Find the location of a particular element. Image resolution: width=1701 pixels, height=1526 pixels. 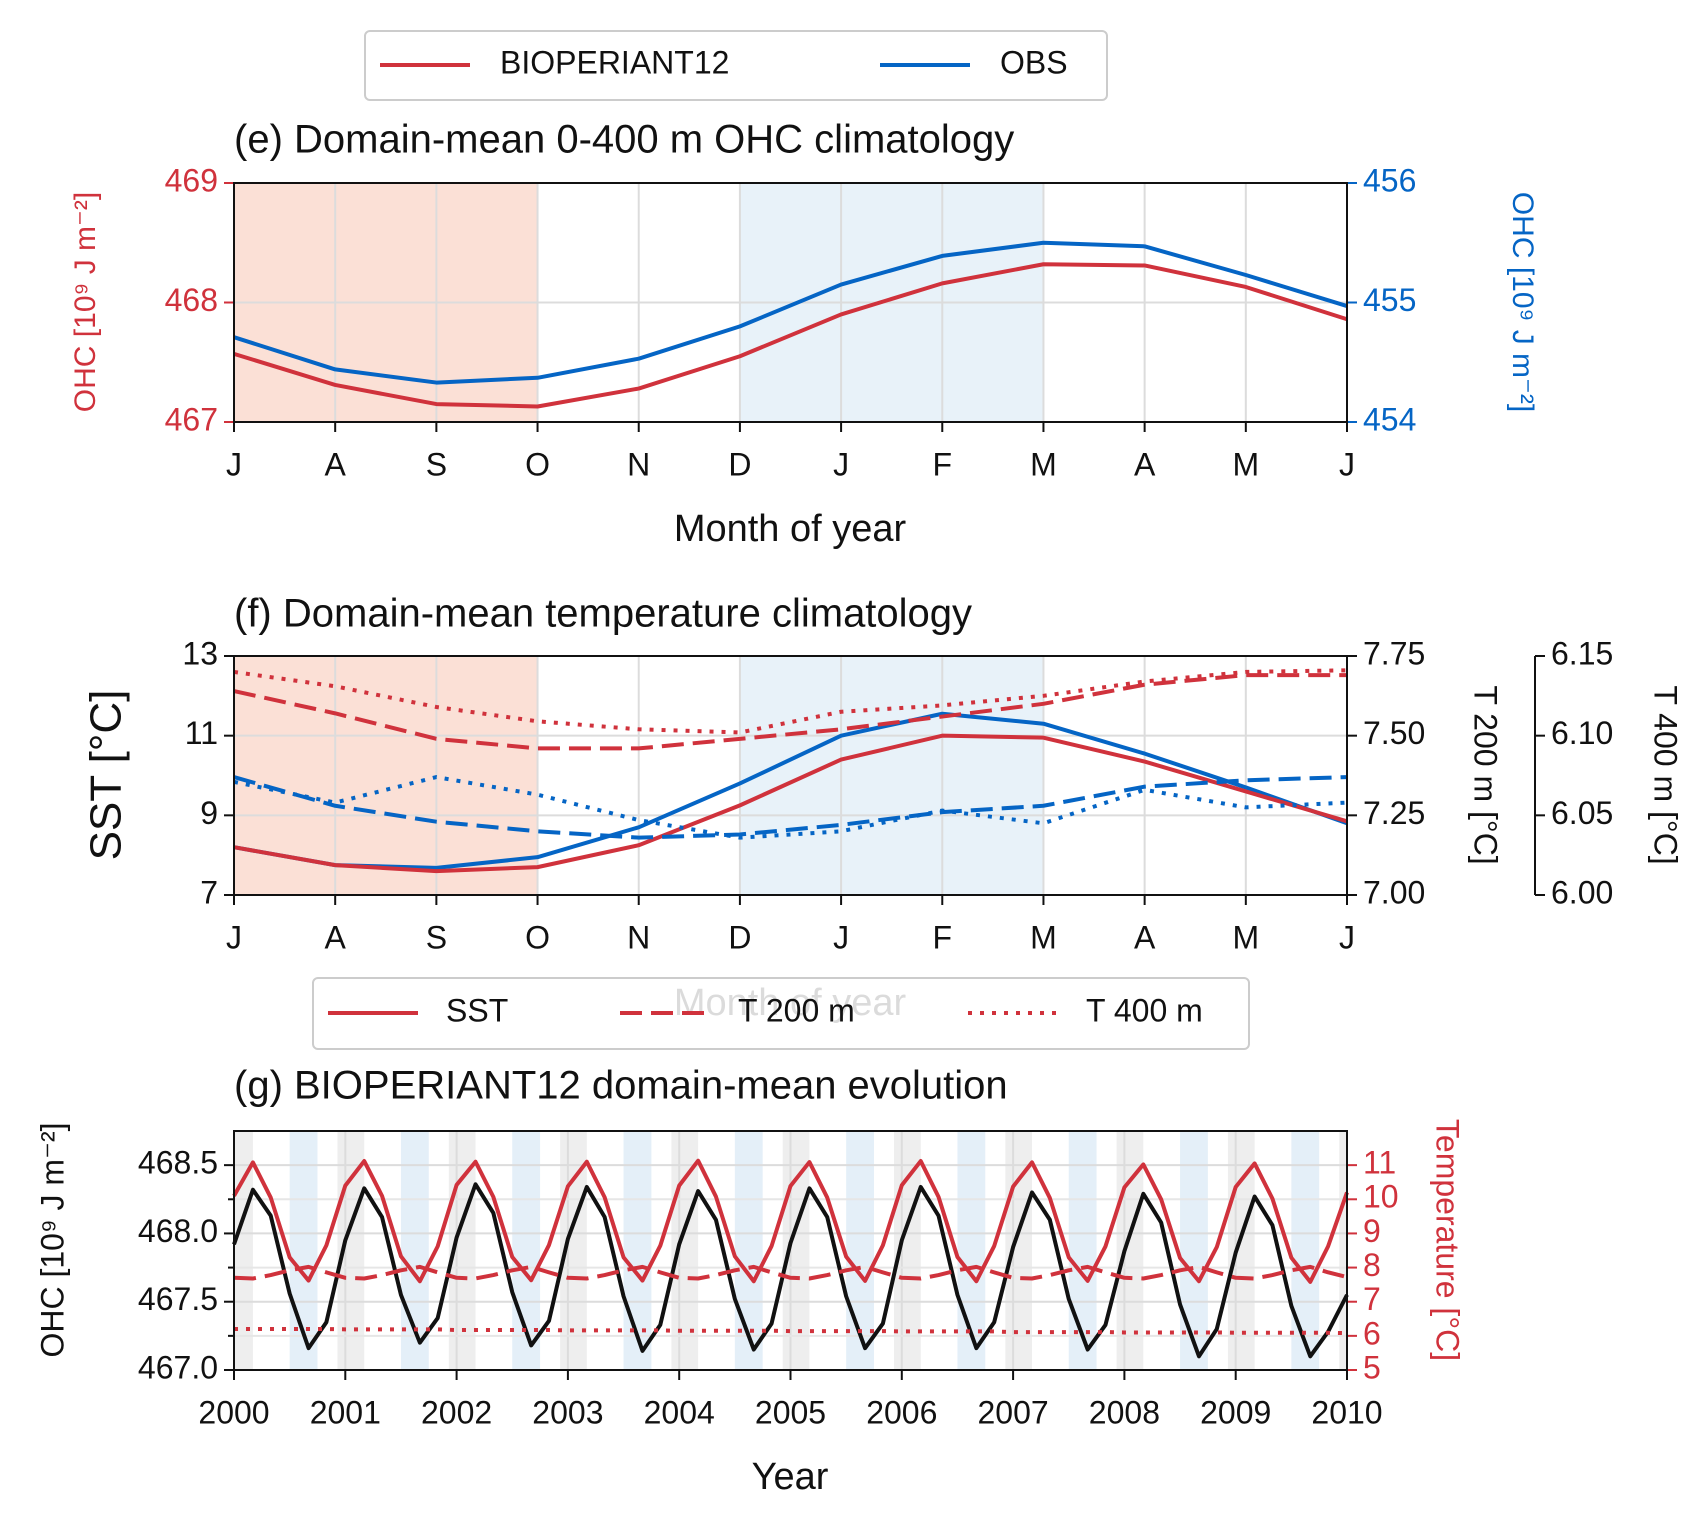

legend-label: SST is located at coordinates (477, 1010).